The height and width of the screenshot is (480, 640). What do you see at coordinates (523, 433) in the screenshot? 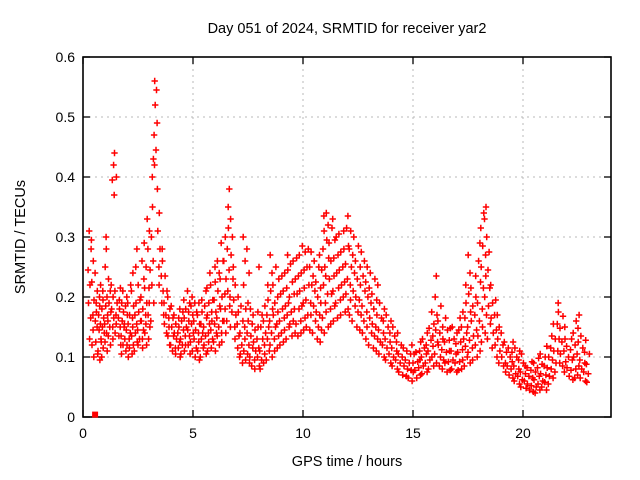
I see `x-tick-label: 20` at bounding box center [523, 433].